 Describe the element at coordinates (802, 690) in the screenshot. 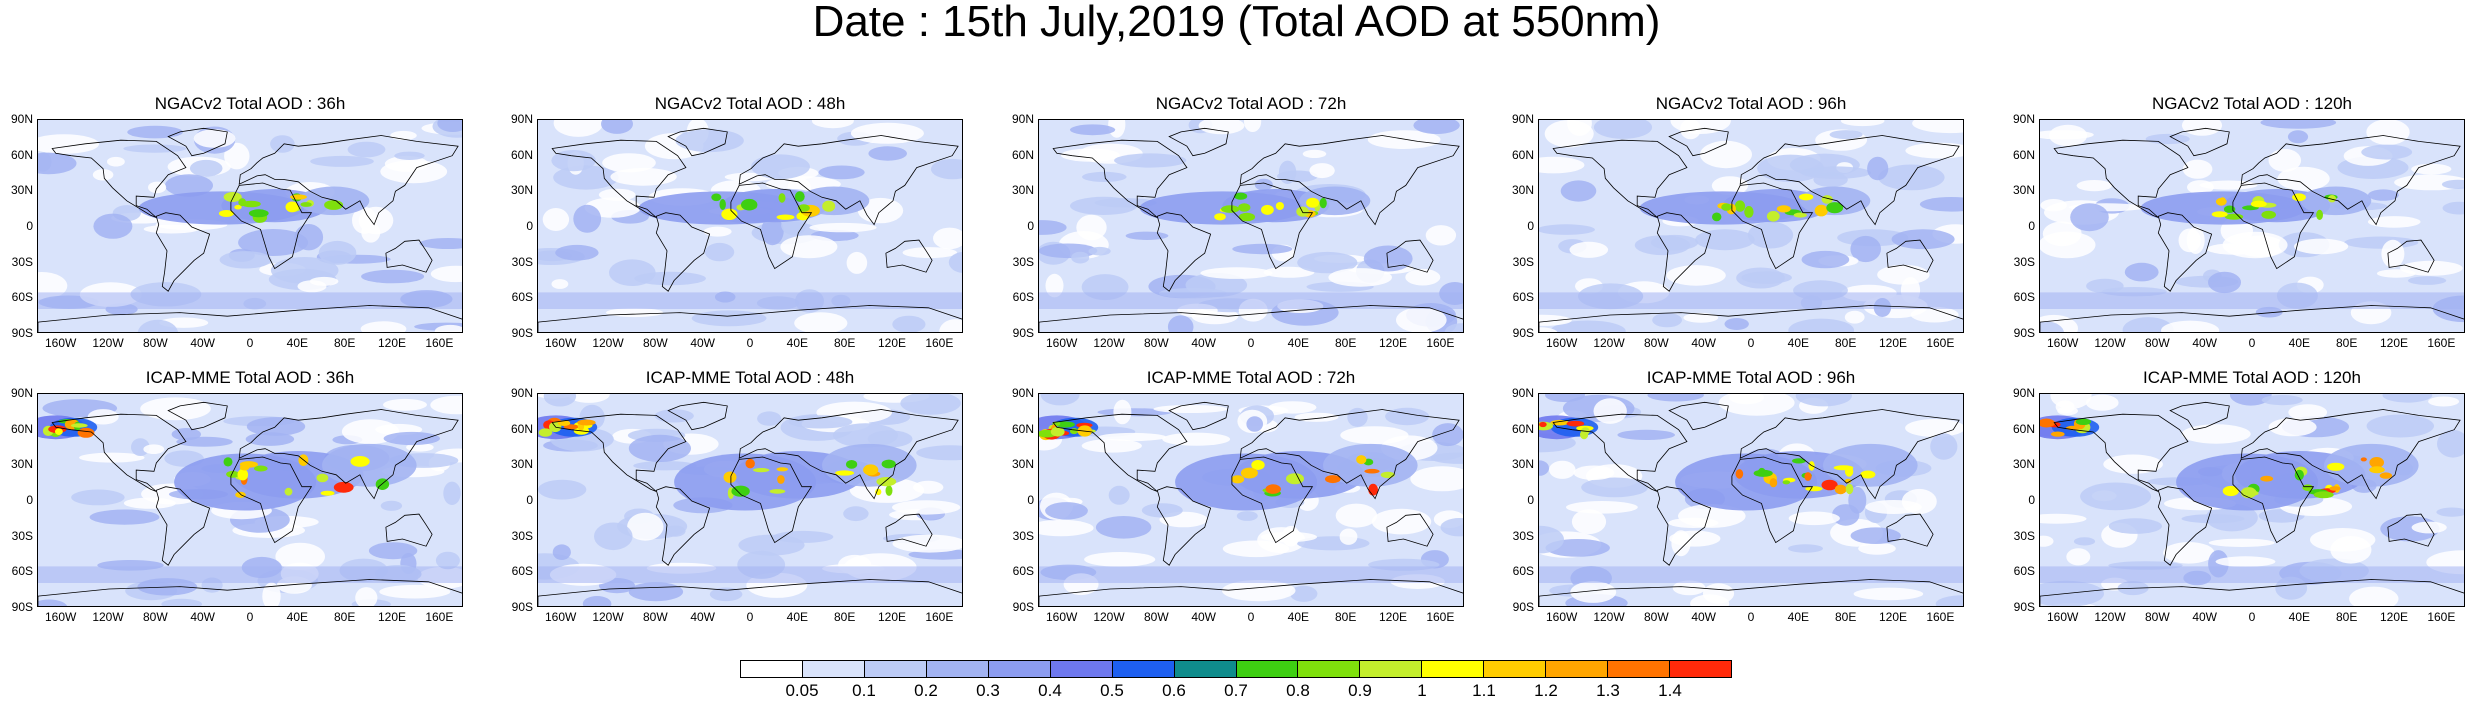

I see `colorbar-label: 0.05` at that location.